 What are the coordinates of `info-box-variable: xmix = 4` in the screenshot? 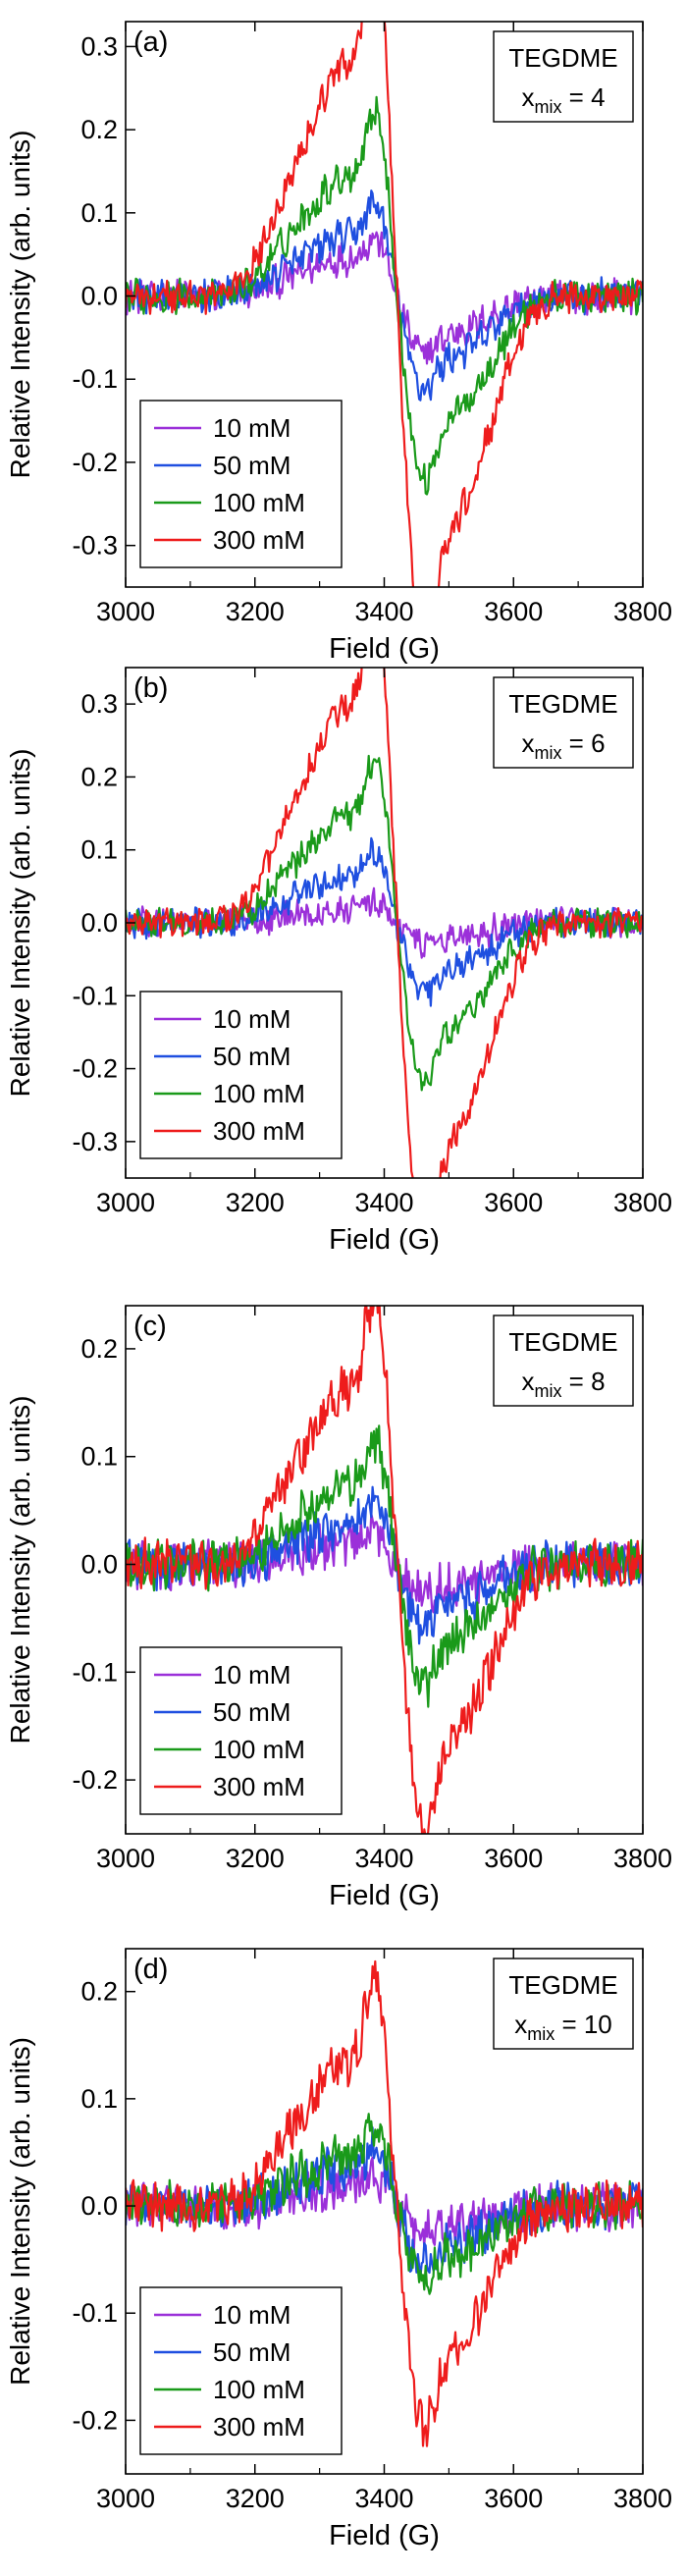 It's located at (563, 99).